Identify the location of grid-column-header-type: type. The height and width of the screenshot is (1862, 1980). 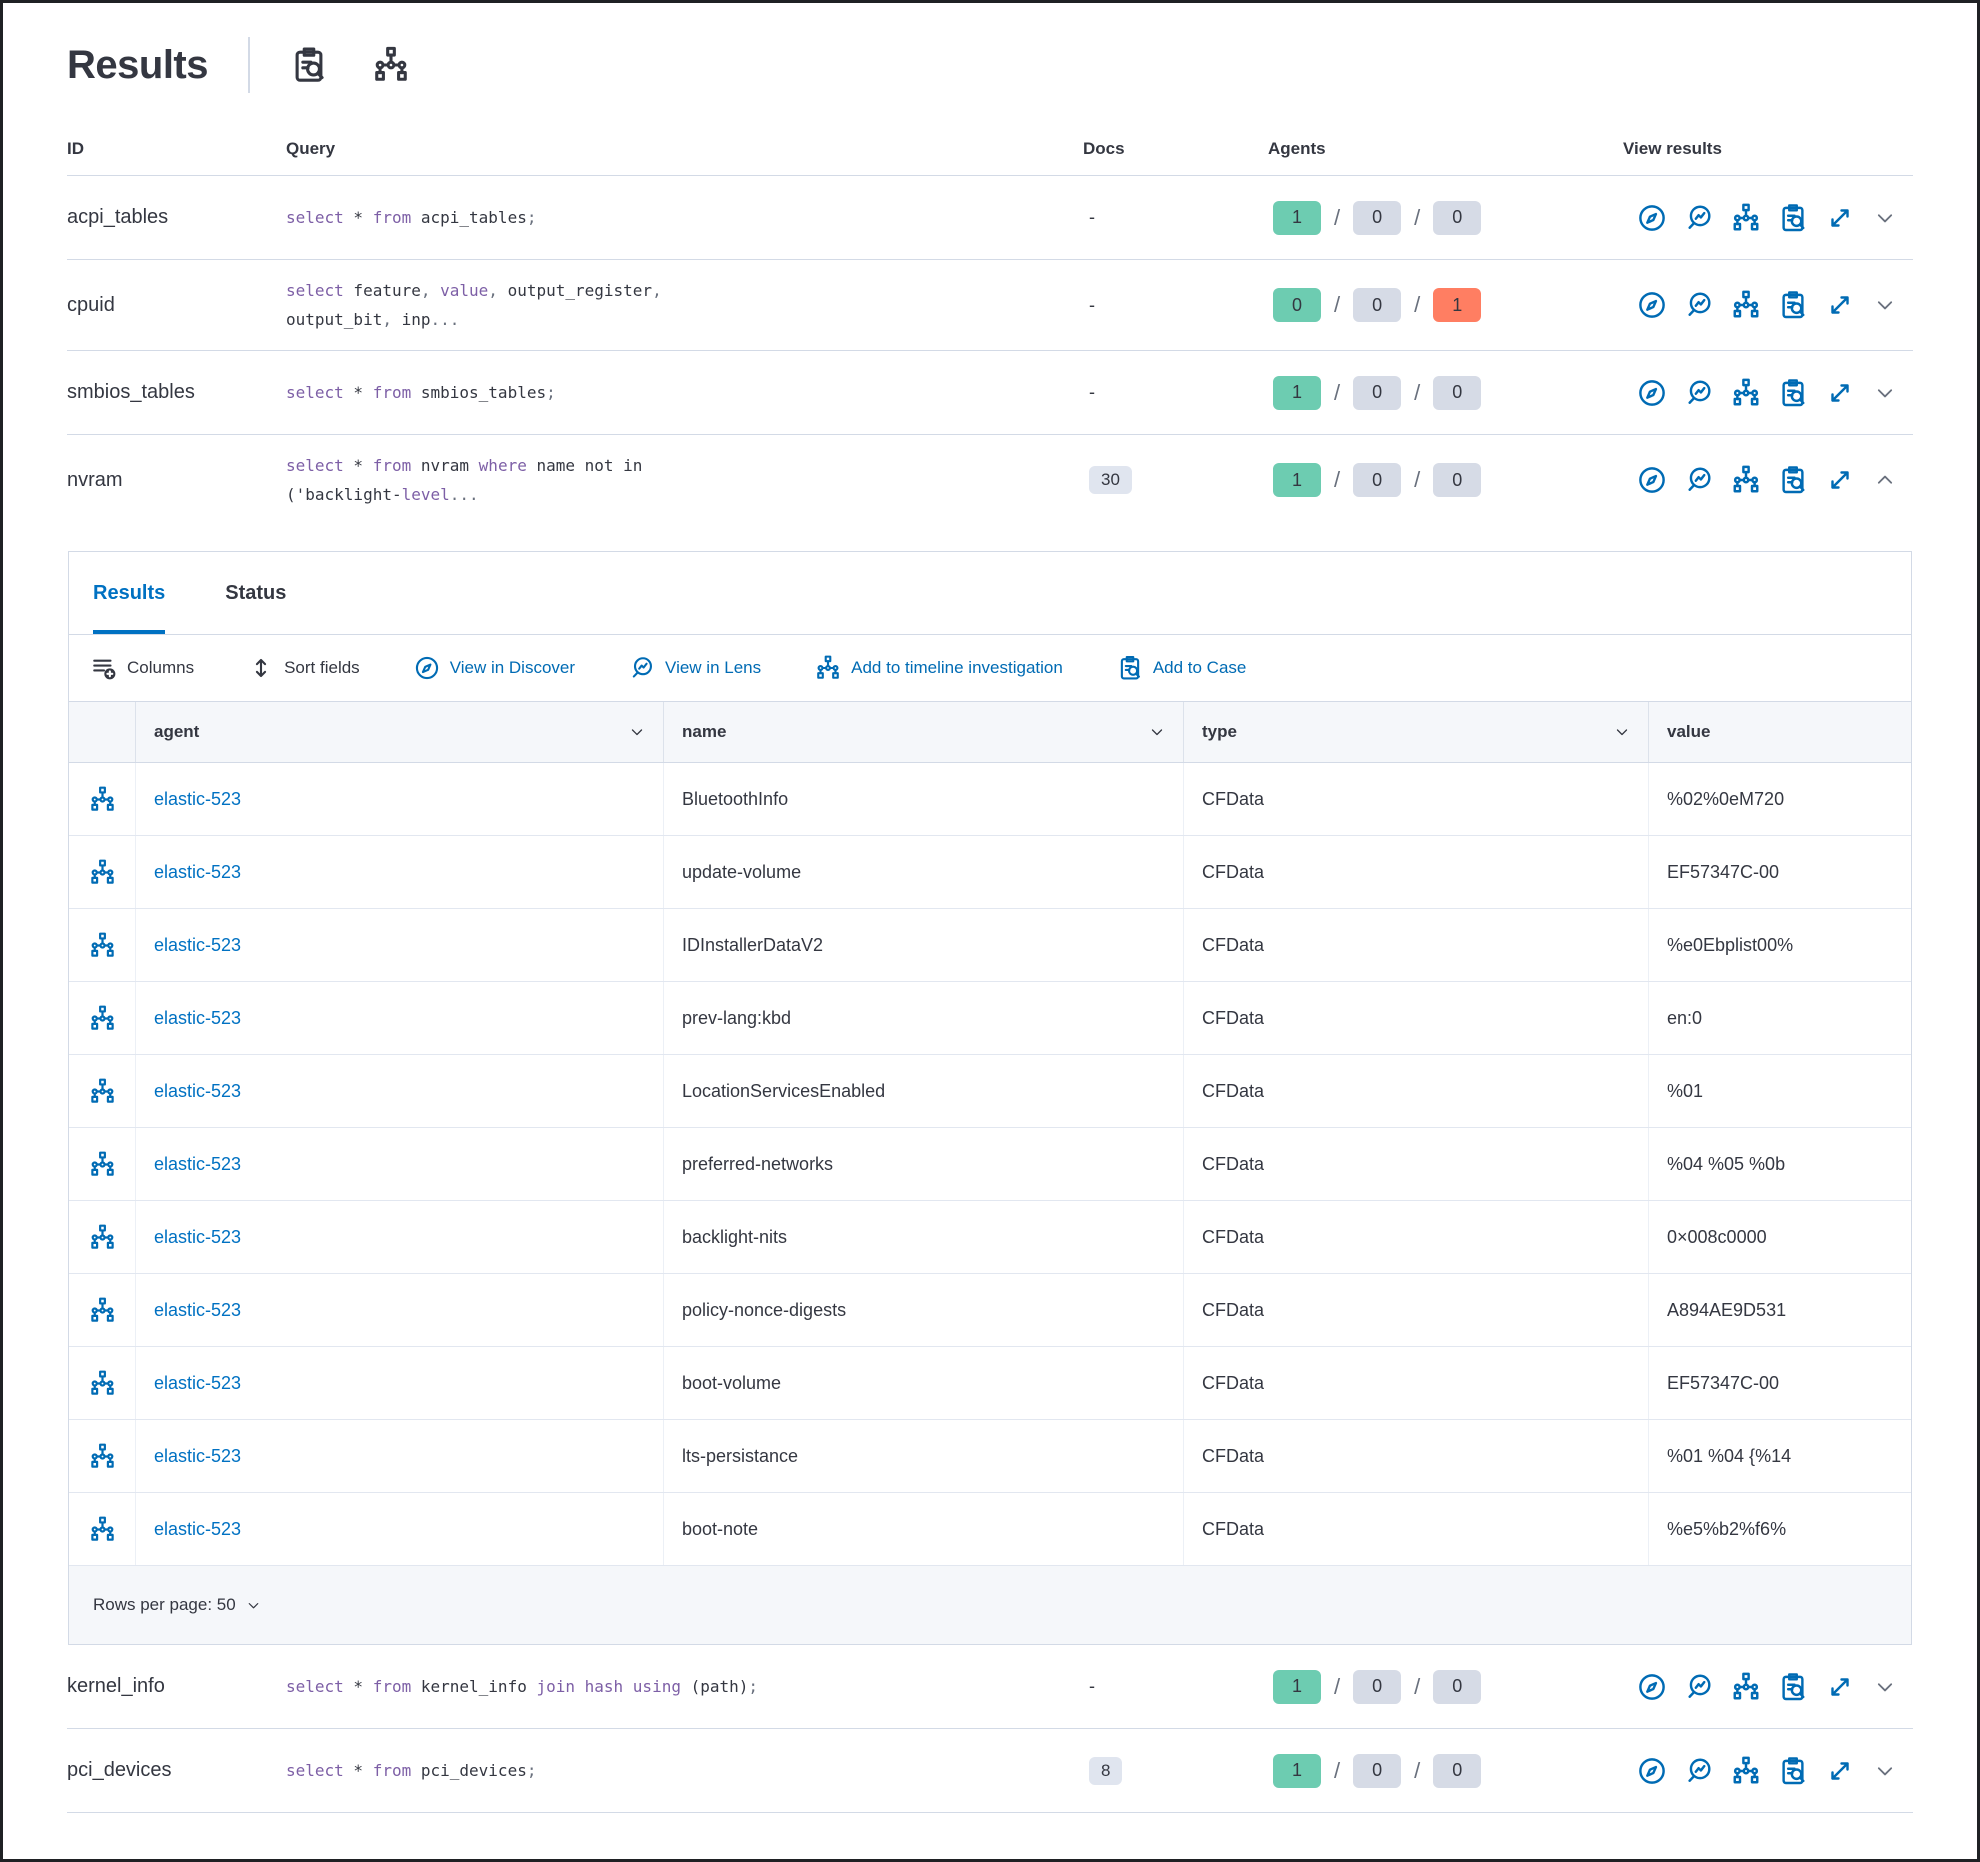
(1415, 732).